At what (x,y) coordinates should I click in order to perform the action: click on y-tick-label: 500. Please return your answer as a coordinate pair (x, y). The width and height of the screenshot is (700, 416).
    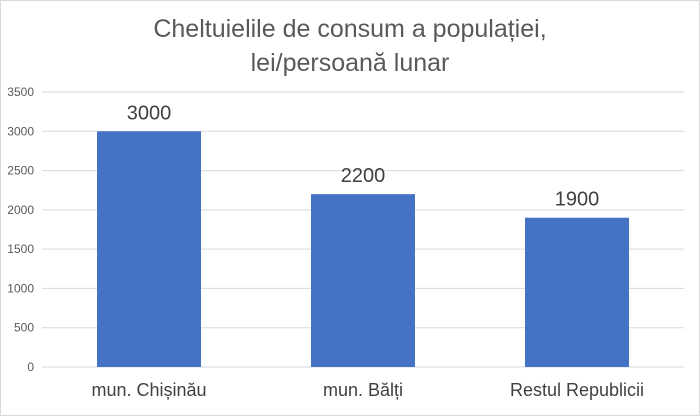
    Looking at the image, I should click on (24, 328).